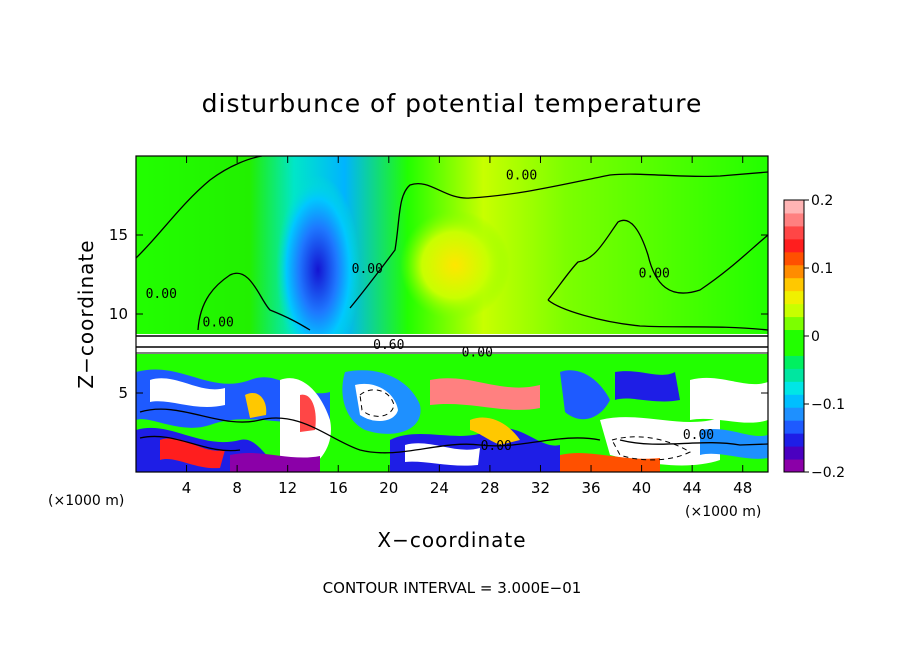  Describe the element at coordinates (452, 344) in the screenshot. I see `inversion-band` at that location.